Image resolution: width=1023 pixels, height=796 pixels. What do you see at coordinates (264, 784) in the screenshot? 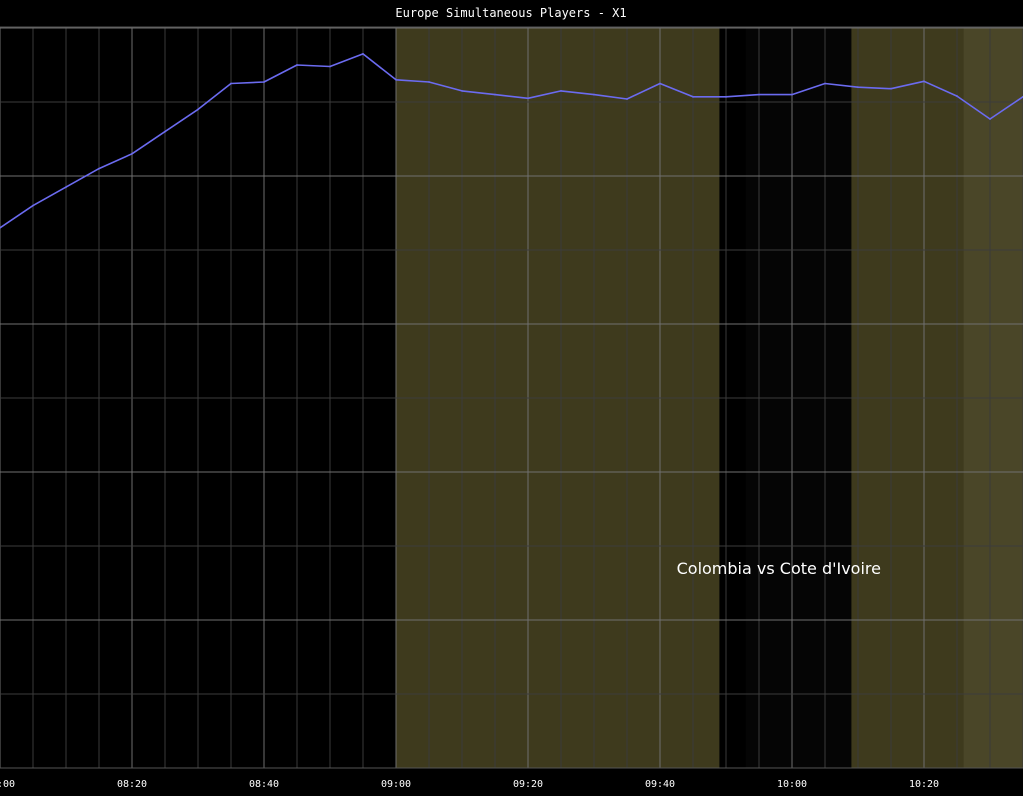
I see `x-tick-label: 08:40` at bounding box center [264, 784].